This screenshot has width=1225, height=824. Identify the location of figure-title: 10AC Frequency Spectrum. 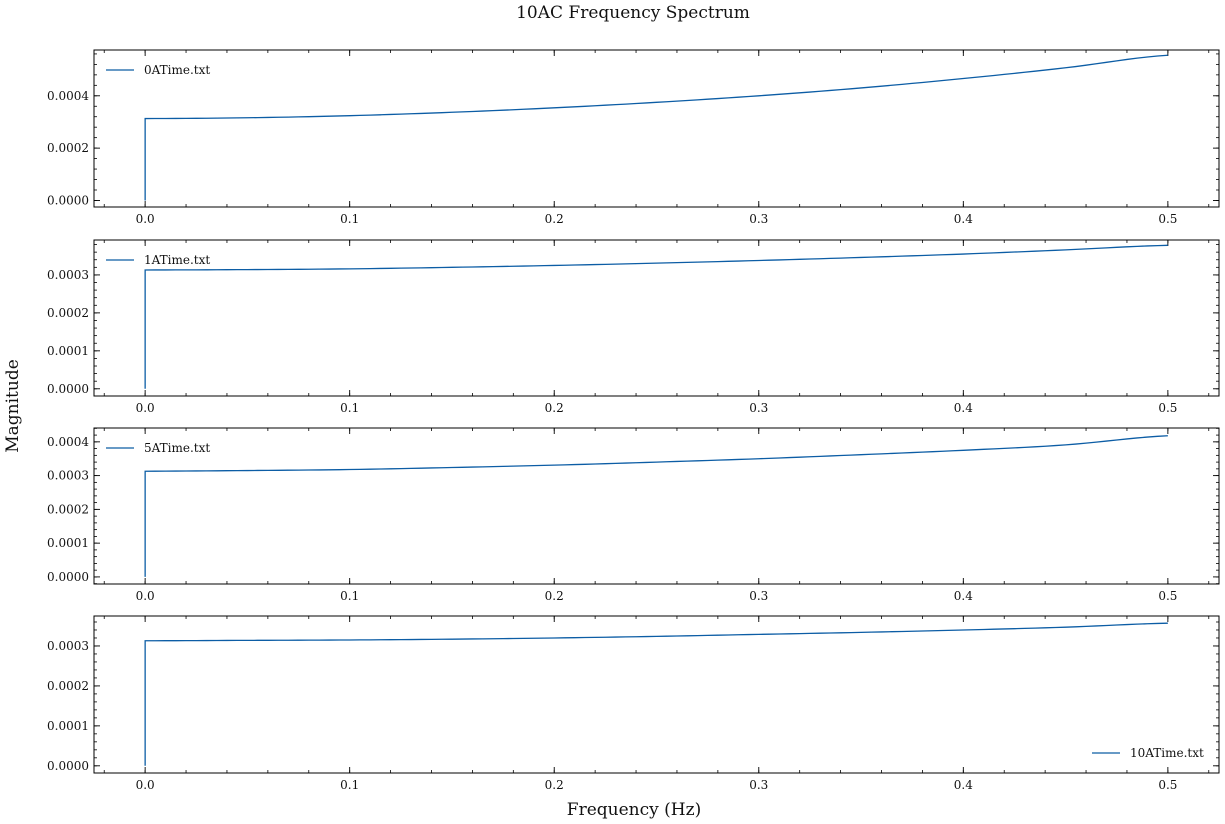
(633, 13).